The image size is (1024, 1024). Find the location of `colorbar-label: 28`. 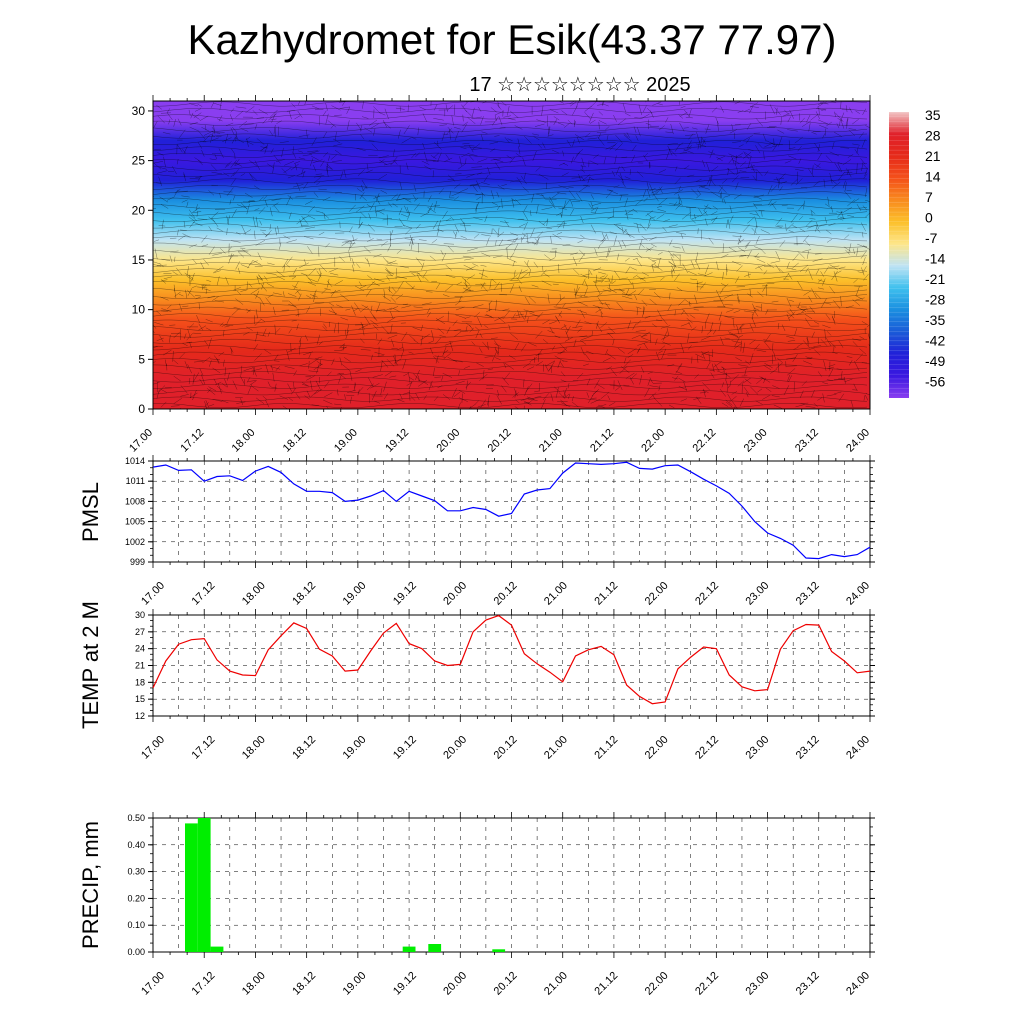

colorbar-label: 28 is located at coordinates (933, 136).